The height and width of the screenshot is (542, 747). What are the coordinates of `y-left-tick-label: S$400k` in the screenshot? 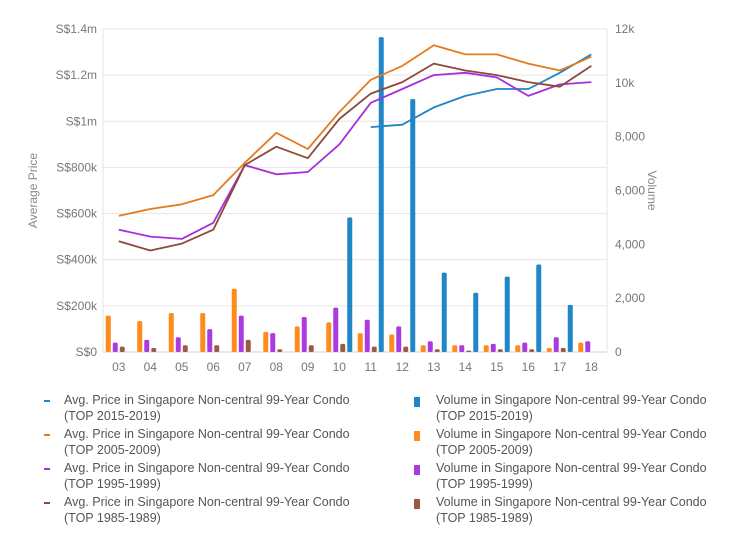 It's located at (77, 260).